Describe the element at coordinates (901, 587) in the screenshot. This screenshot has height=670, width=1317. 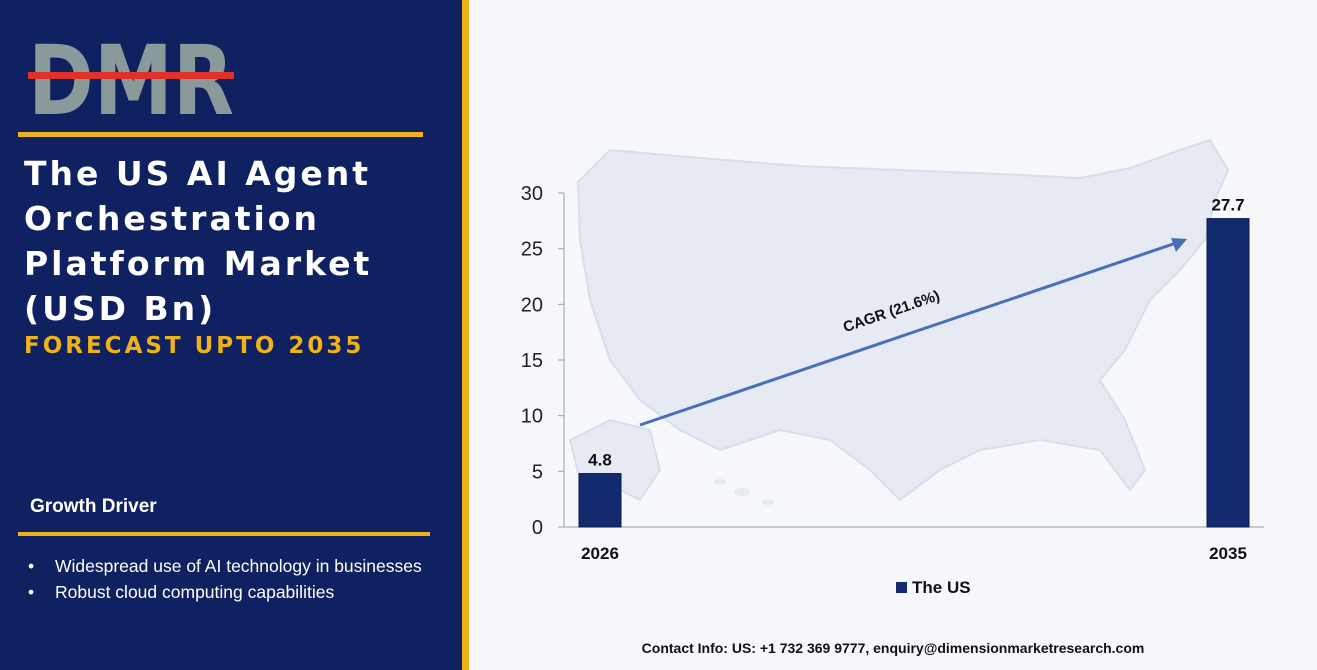
I see `legend-swatch` at that location.